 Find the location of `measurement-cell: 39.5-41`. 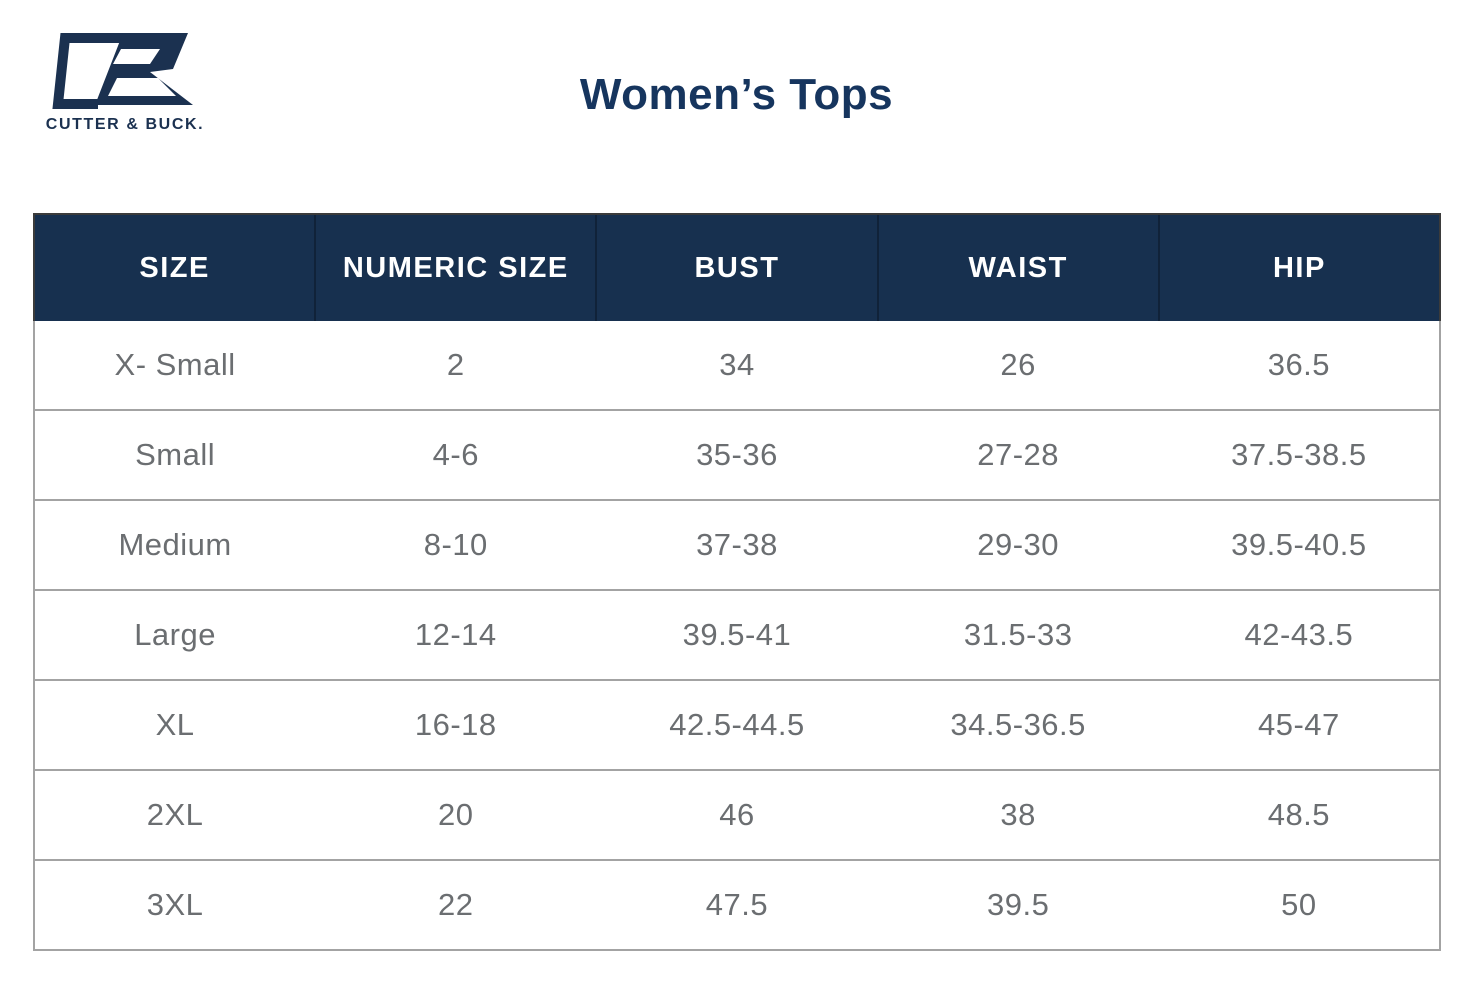

measurement-cell: 39.5-41 is located at coordinates (737, 635).